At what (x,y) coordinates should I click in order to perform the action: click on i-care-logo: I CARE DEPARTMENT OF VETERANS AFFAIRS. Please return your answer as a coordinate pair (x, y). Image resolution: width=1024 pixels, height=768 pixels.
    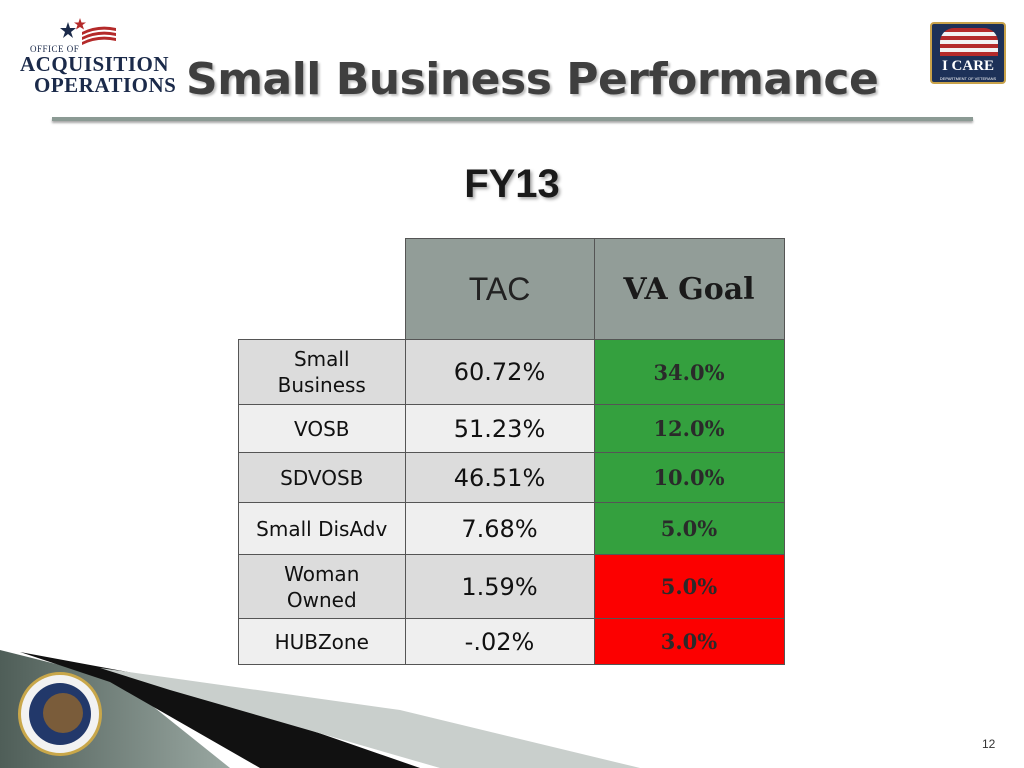
    Looking at the image, I should click on (969, 54).